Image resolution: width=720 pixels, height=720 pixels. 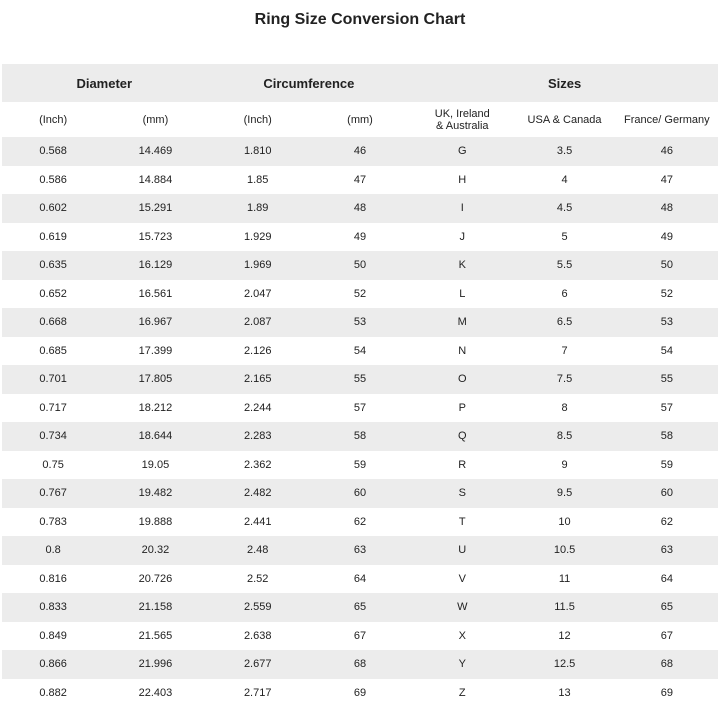 I want to click on table-cell: 59, so click(x=666, y=464).